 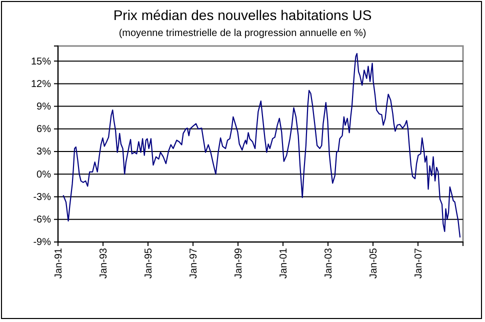 I want to click on x-tick-label: Jan-05, so click(x=374, y=263).